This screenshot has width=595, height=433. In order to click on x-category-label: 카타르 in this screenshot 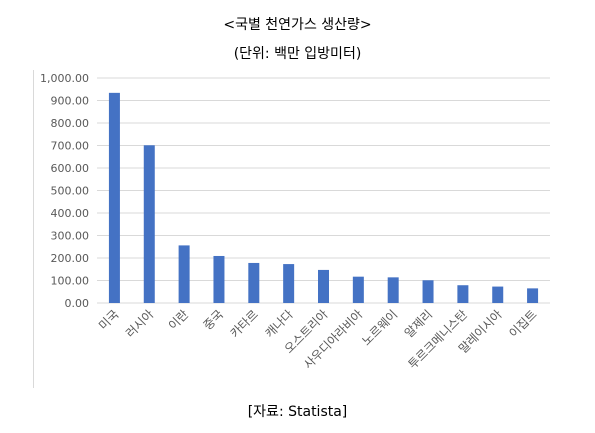, I will do `click(244, 323)`.